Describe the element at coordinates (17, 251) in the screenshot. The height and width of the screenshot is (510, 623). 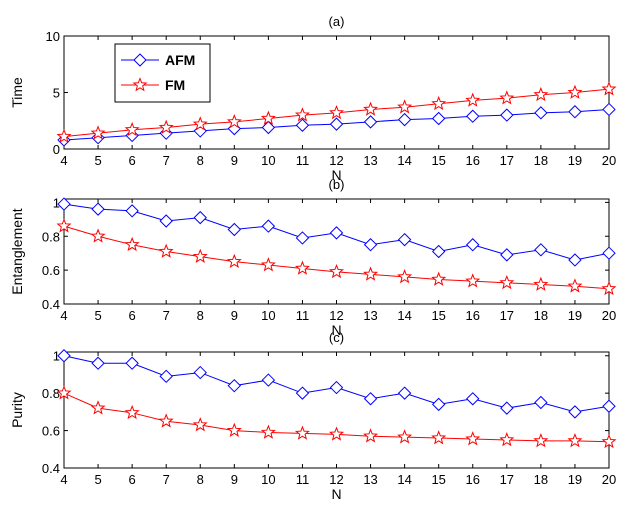
I see `y-axis-label: Entanglement` at that location.